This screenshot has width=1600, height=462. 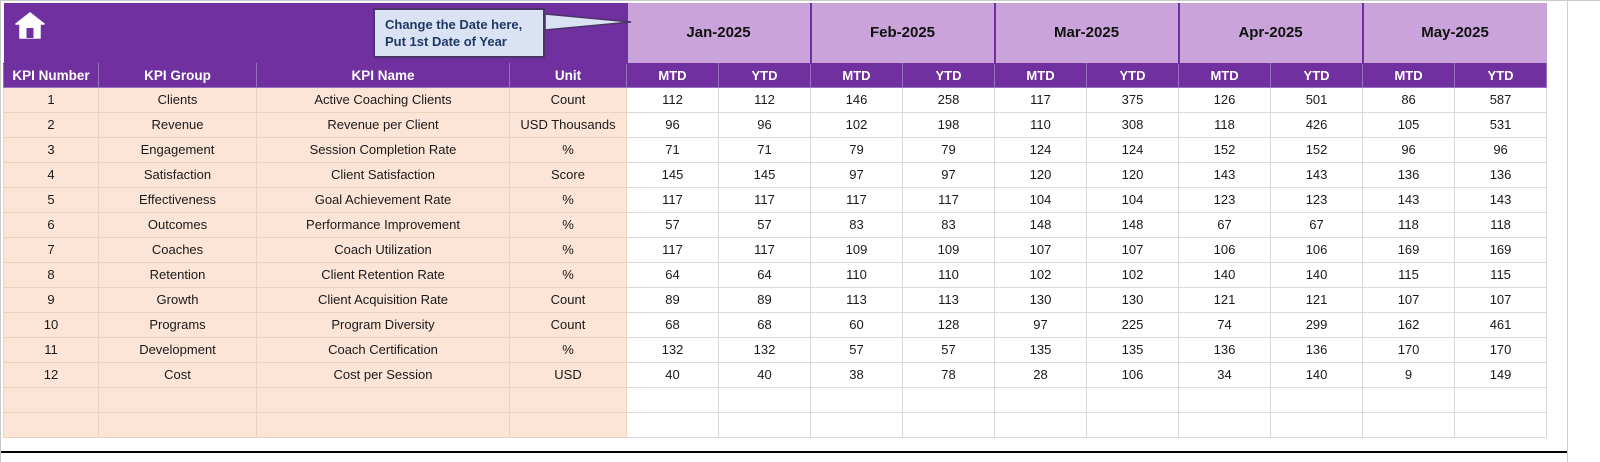 What do you see at coordinates (177, 75) in the screenshot?
I see `column-header-cell: KPI Group` at bounding box center [177, 75].